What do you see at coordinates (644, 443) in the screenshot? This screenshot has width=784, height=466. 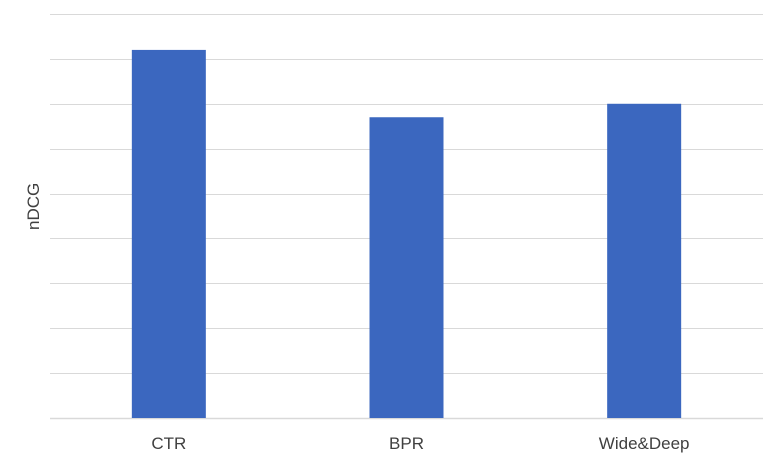 I see `x-tick-label-wide-deep: Wide&Deep` at bounding box center [644, 443].